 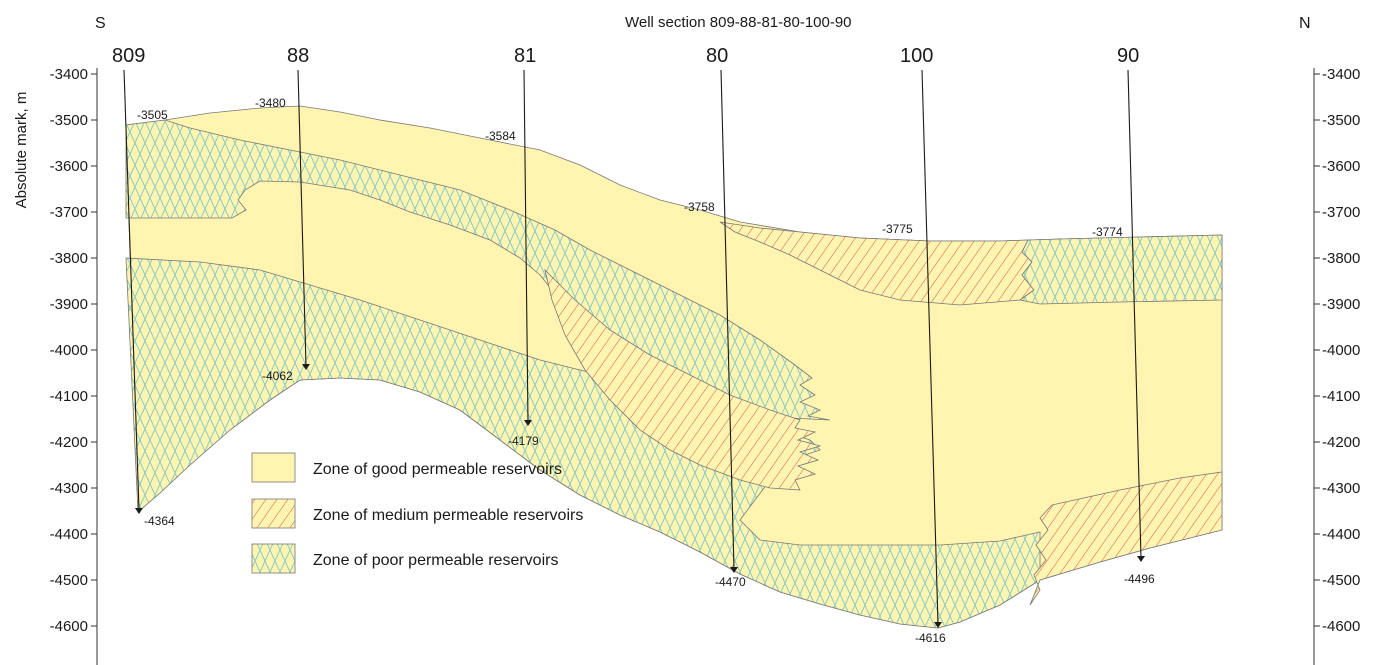 I want to click on left-tick-label: -3600, so click(x=69, y=166).